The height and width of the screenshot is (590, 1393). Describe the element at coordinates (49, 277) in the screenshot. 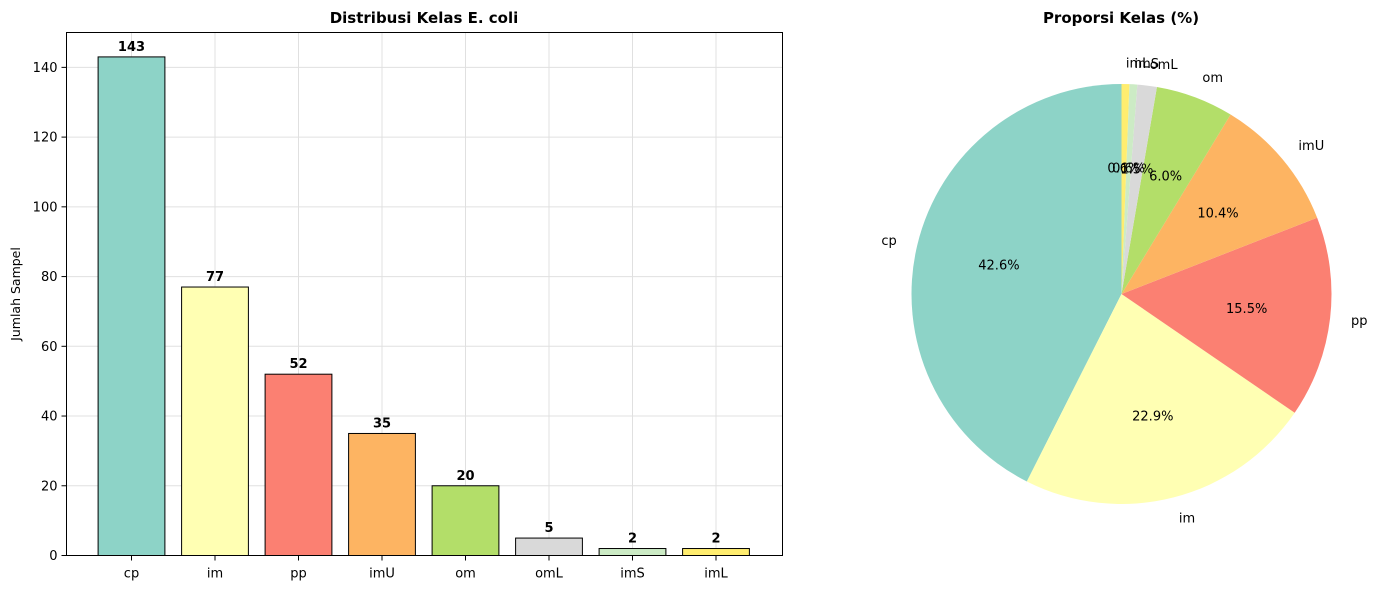

I see `y-tick-label: 80` at that location.